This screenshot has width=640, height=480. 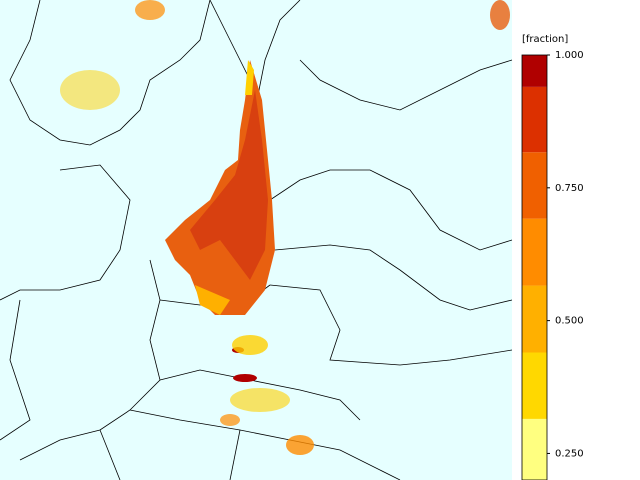 I want to click on colorbar-tick-label: 0.250, so click(x=569, y=453).